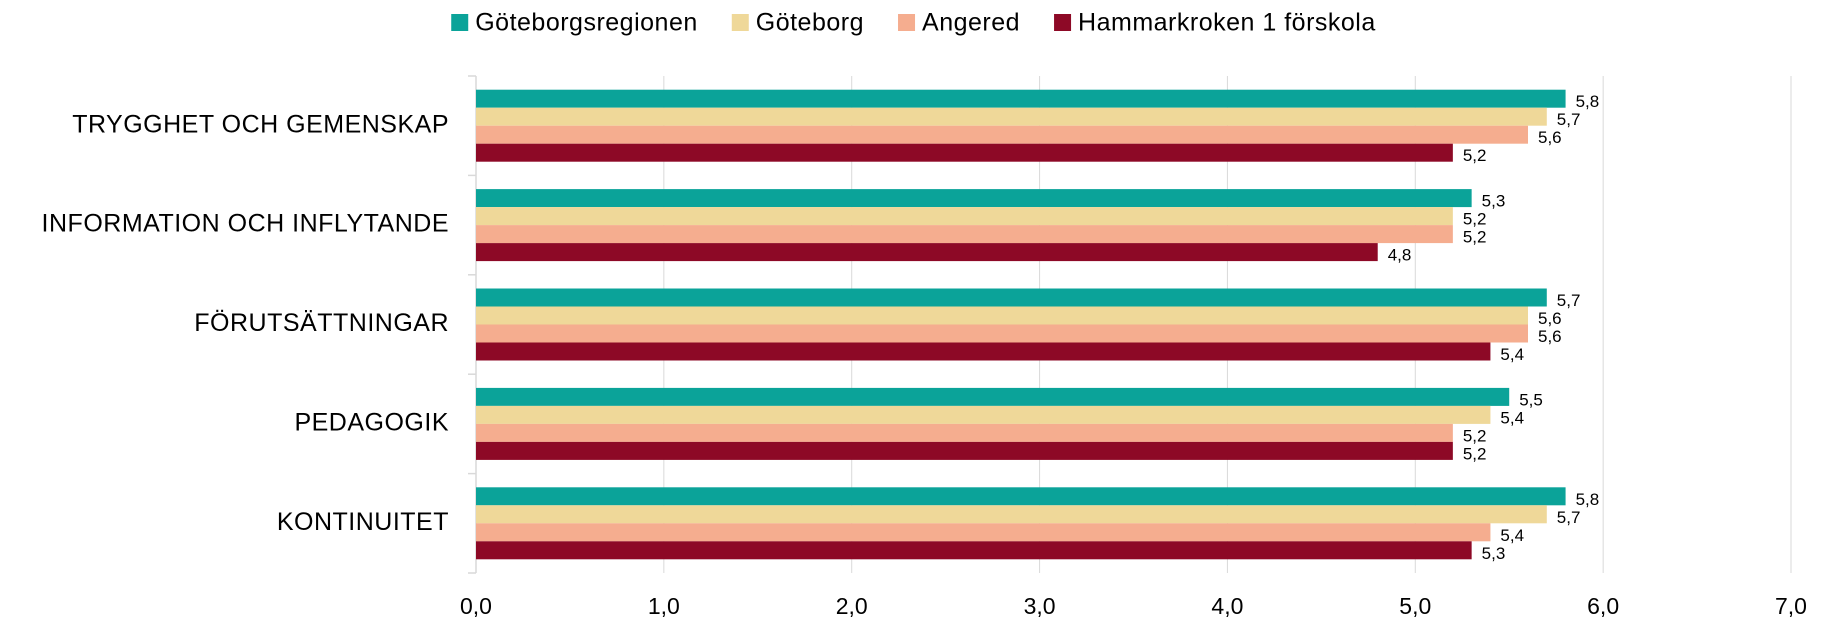 Image resolution: width=1827 pixels, height=620 pixels. Describe the element at coordinates (664, 606) in the screenshot. I see `x-tick-label: 1,0` at that location.